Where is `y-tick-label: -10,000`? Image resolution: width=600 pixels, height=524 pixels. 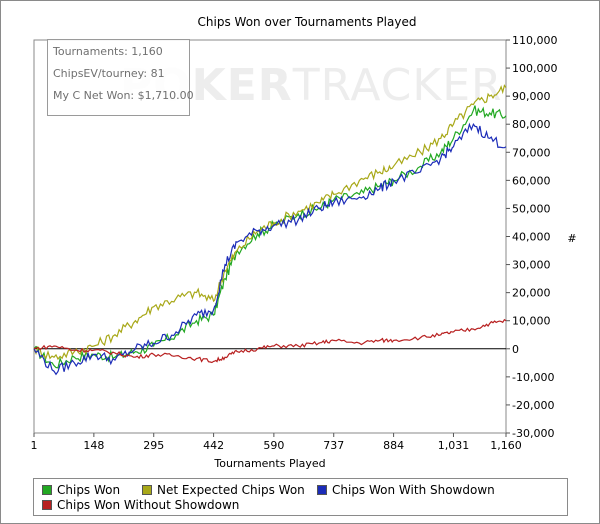
y-tick-label: -10,000 is located at coordinates (533, 377).